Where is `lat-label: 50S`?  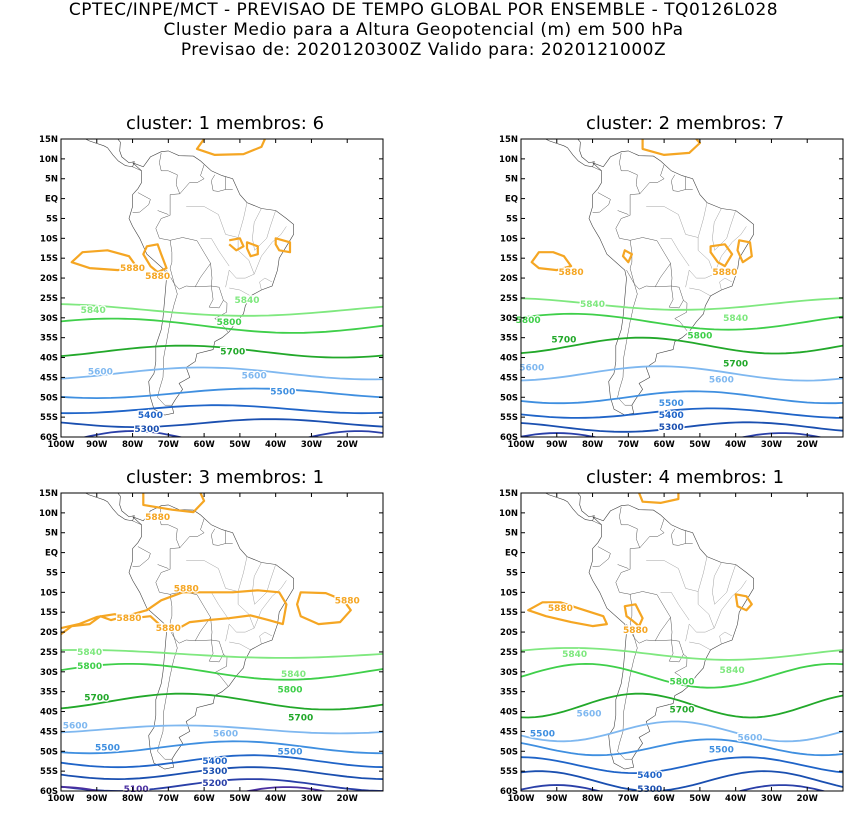
lat-label: 50S is located at coordinates (509, 398).